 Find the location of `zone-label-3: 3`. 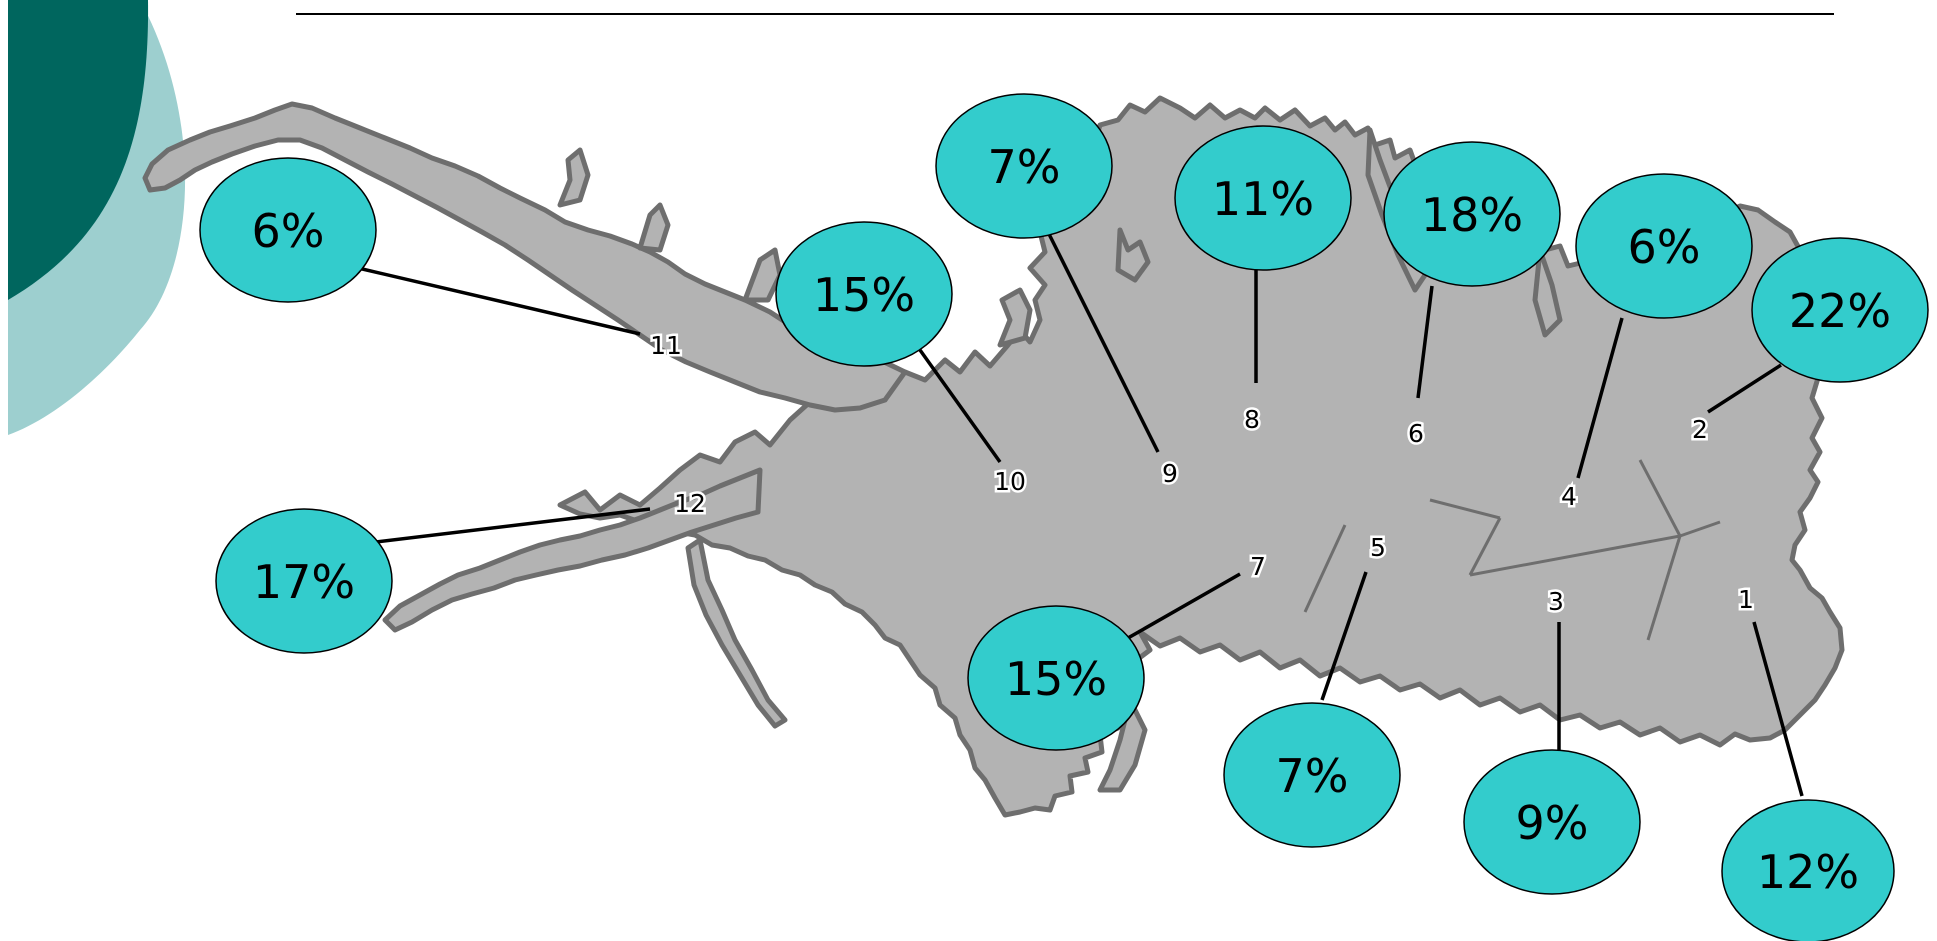

zone-label-3: 3 is located at coordinates (1556, 601).